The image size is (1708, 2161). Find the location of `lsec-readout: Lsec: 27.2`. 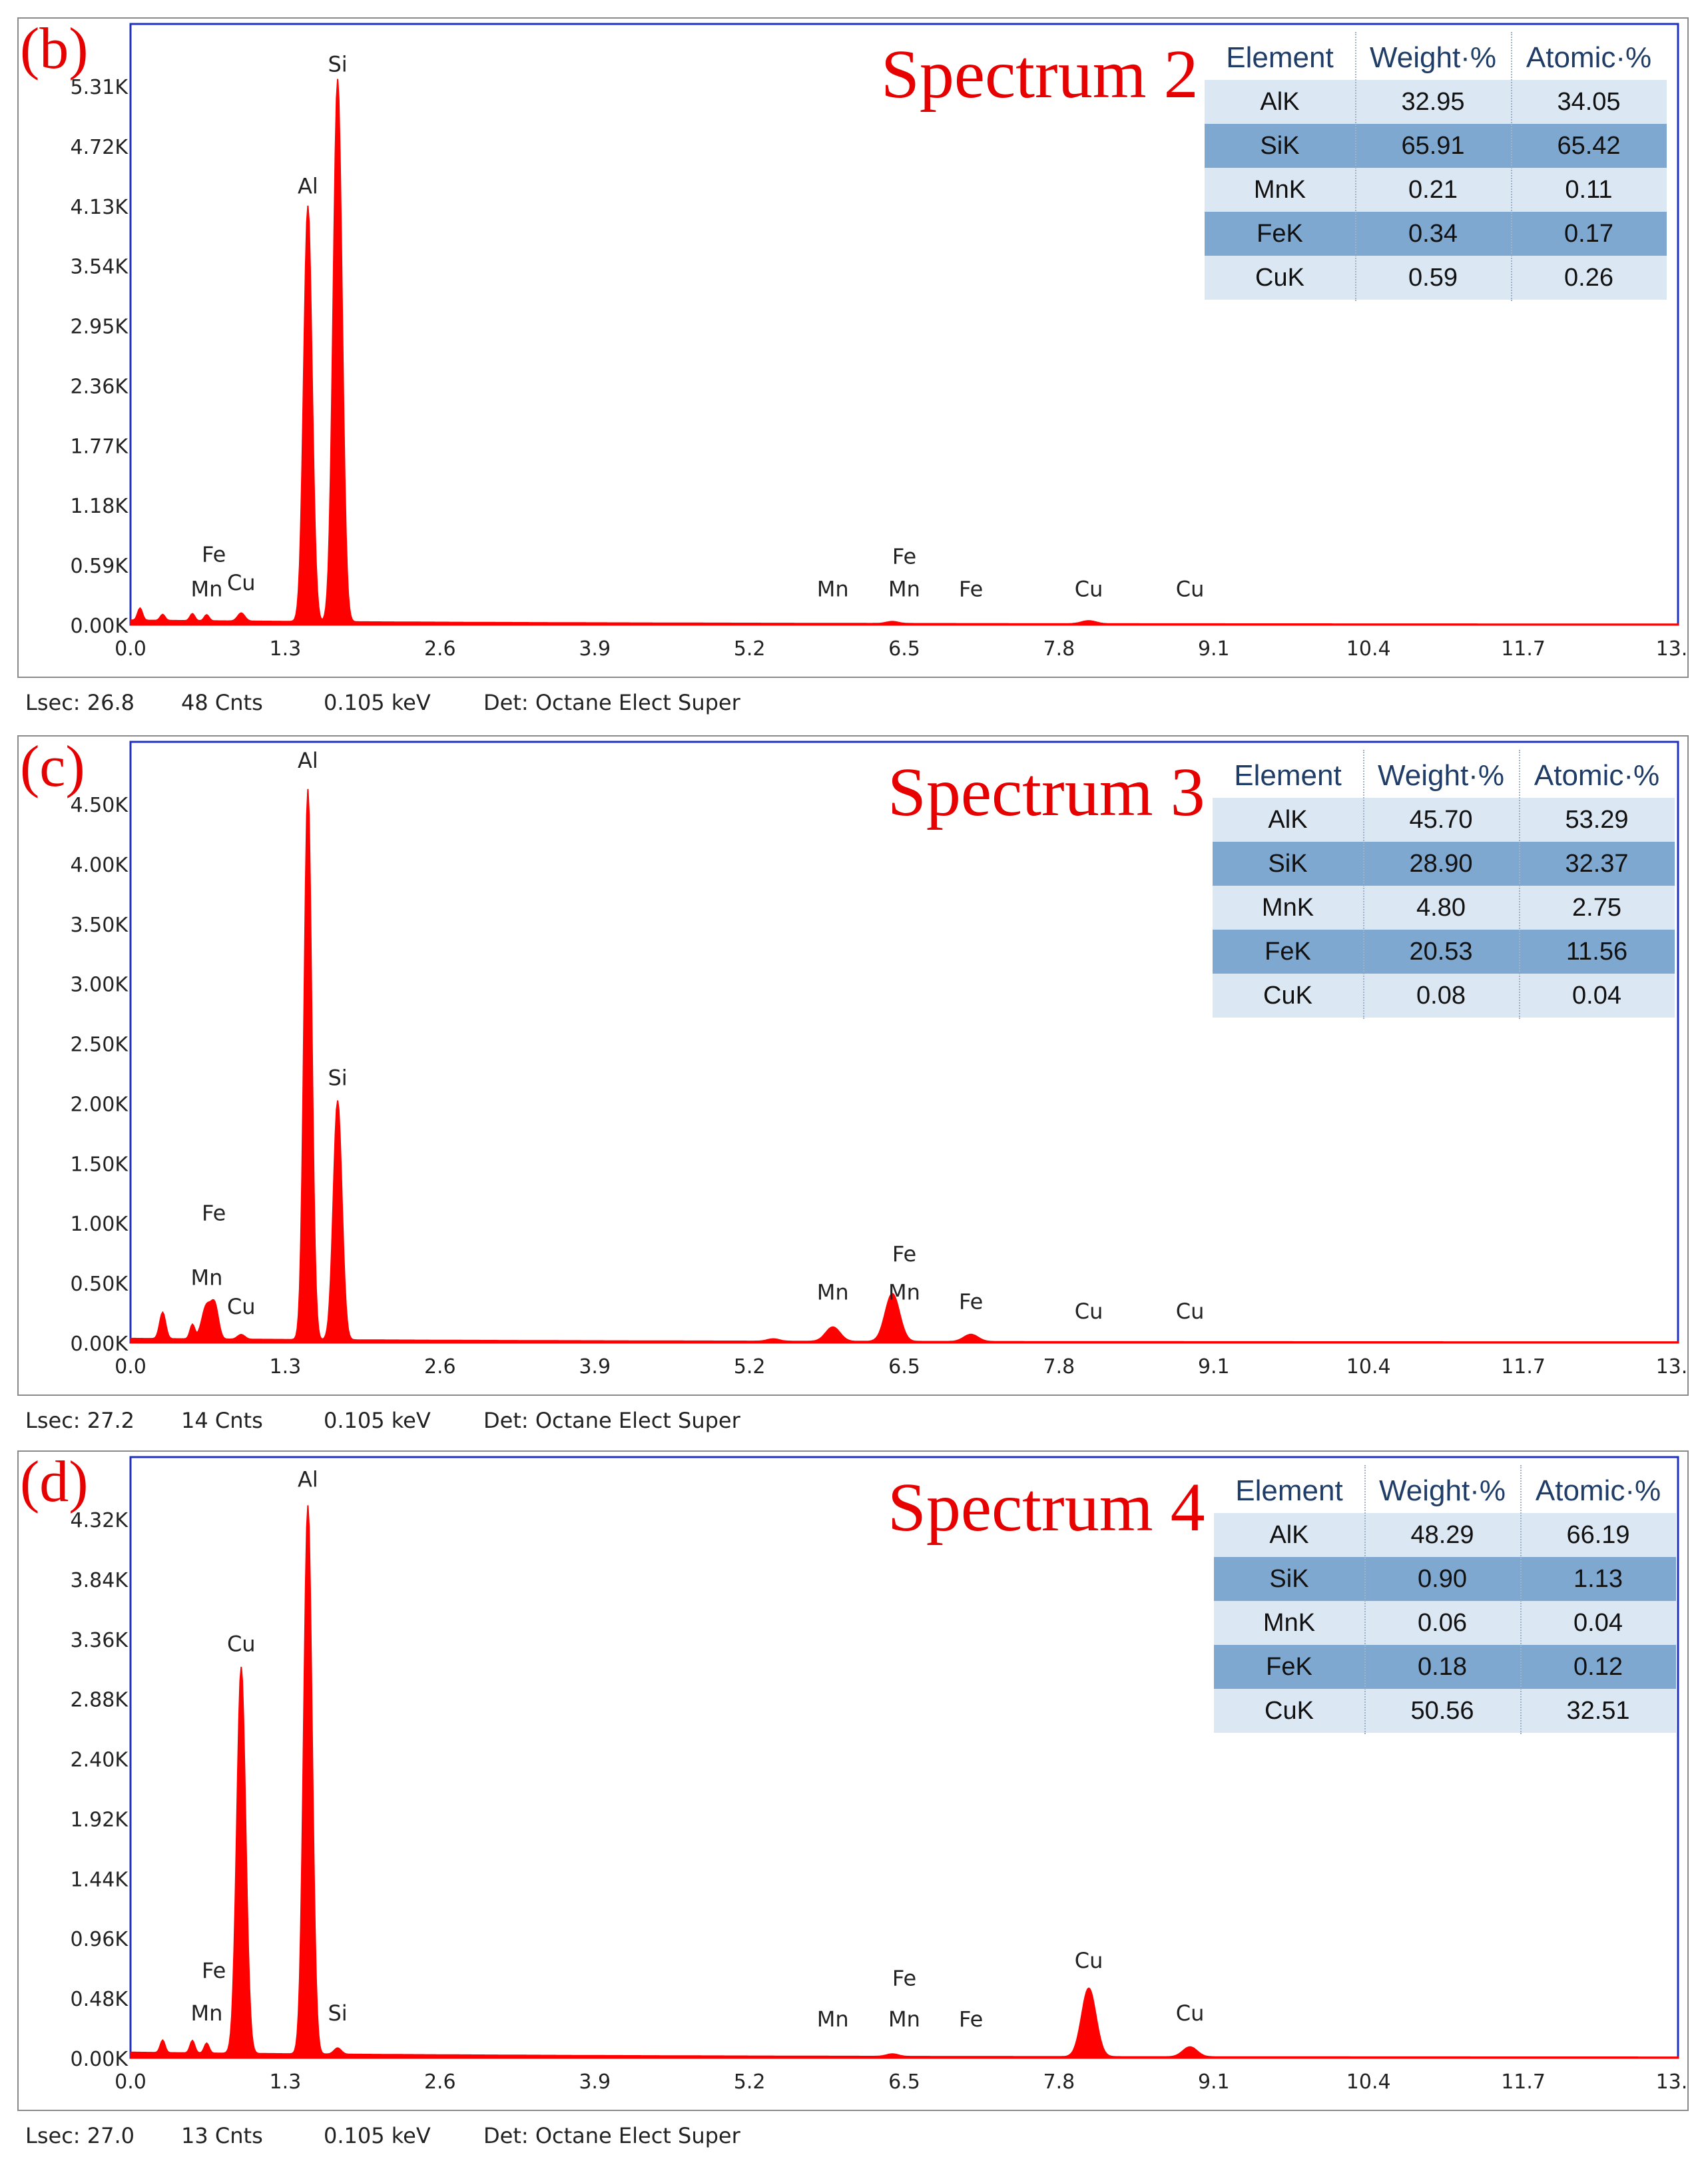

lsec-readout: Lsec: 27.2 is located at coordinates (80, 1420).